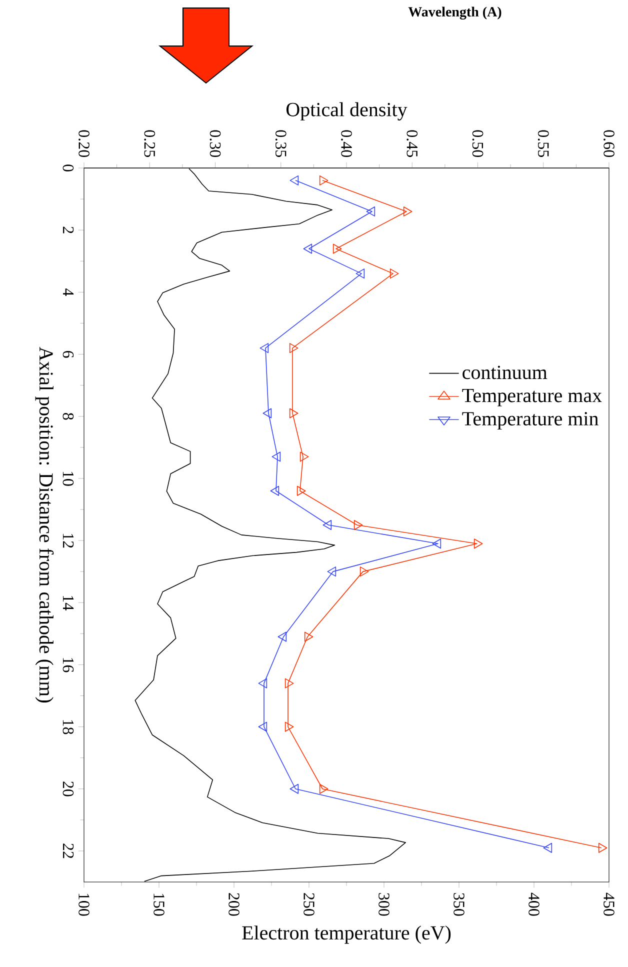 This screenshot has width=628, height=967. What do you see at coordinates (68, 168) in the screenshot?
I see `y-tick-label: 0` at bounding box center [68, 168].